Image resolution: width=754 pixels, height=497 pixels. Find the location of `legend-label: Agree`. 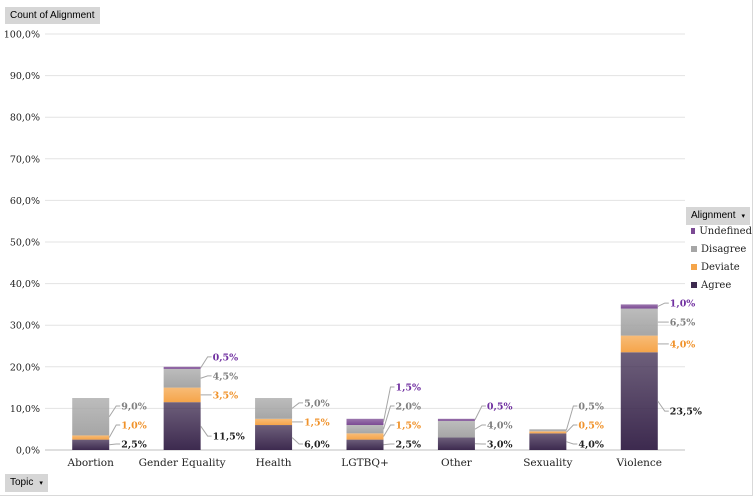

legend-label: Agree is located at coordinates (716, 285).